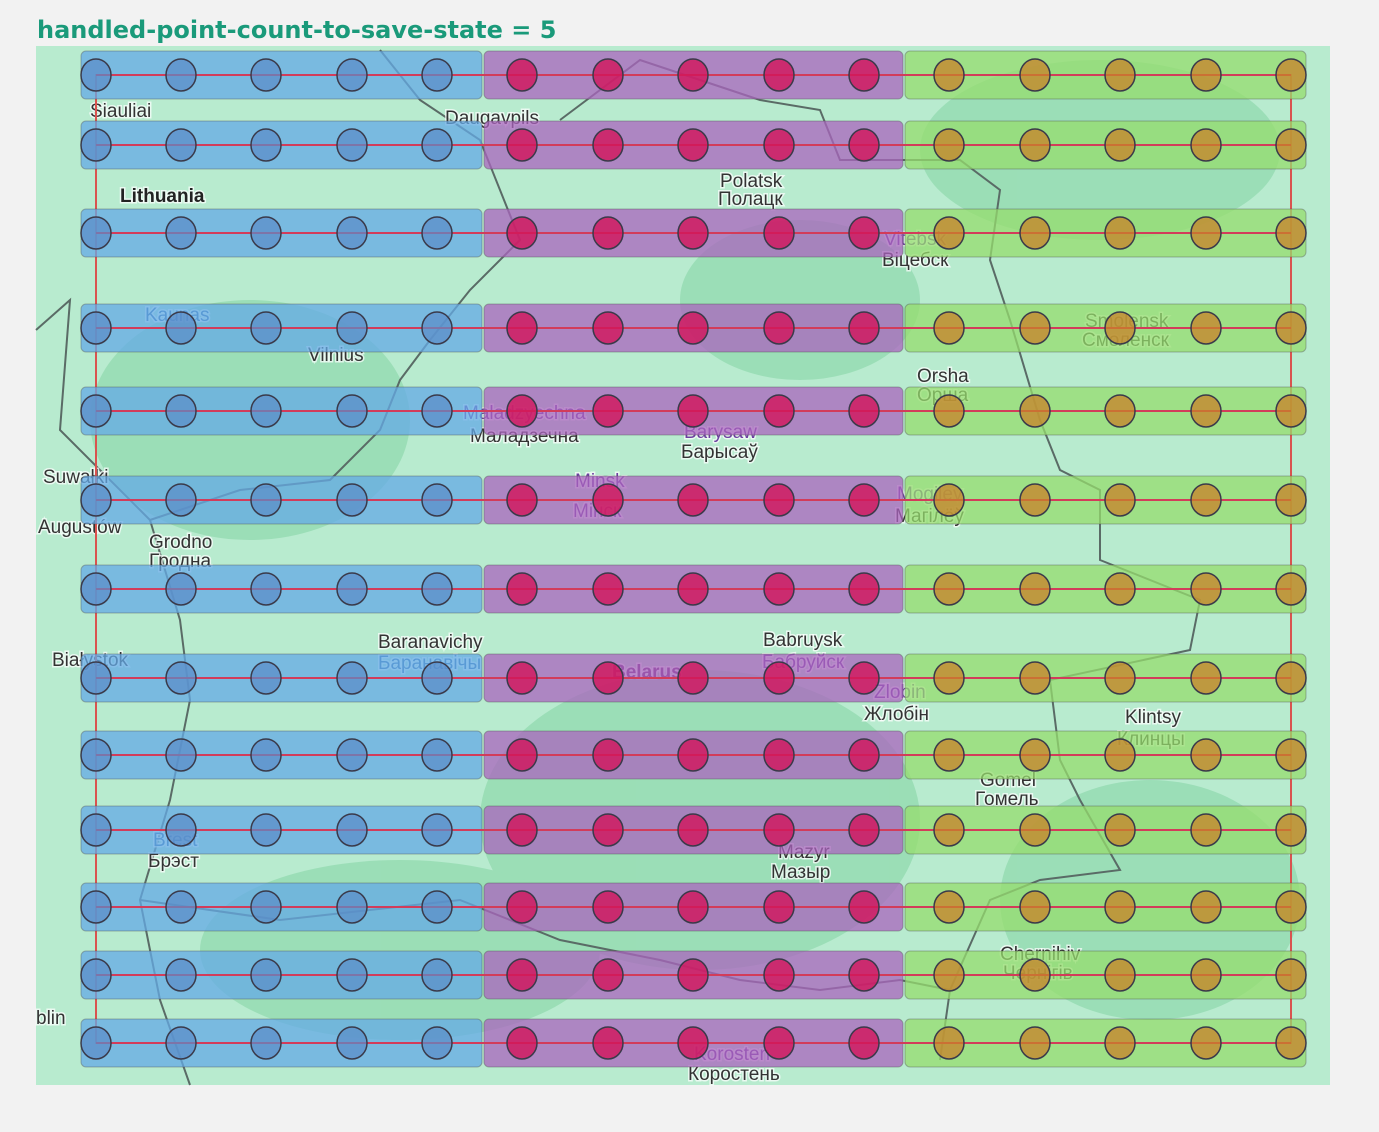 The height and width of the screenshot is (1132, 1379). I want to click on place-label: blin, so click(51, 1018).